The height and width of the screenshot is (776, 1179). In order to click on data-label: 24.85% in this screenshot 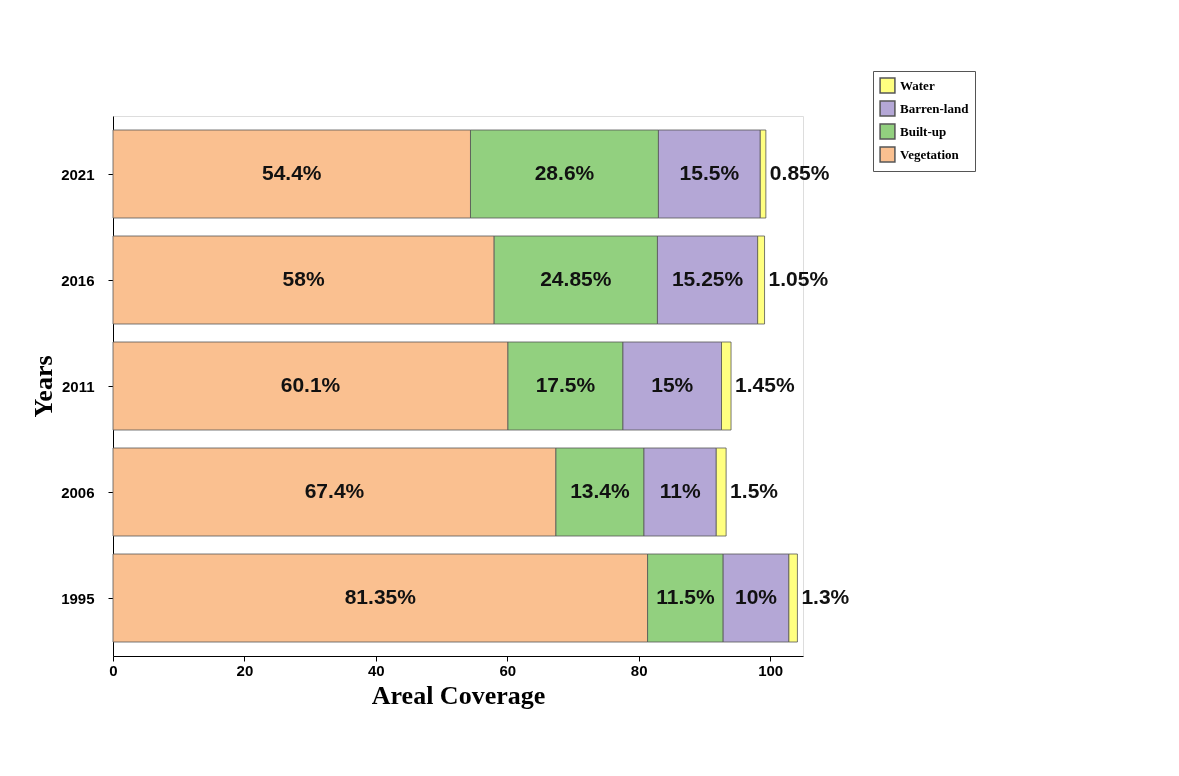, I will do `click(576, 278)`.